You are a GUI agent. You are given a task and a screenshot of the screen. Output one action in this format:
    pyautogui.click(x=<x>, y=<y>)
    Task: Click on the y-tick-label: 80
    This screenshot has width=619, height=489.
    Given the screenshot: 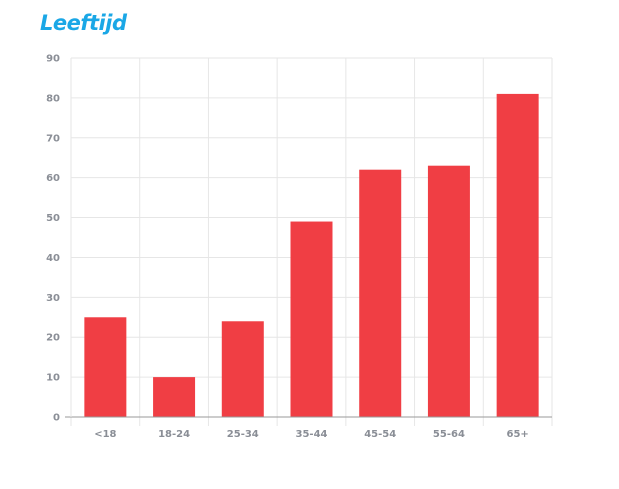 What is the action you would take?
    pyautogui.click(x=53, y=98)
    